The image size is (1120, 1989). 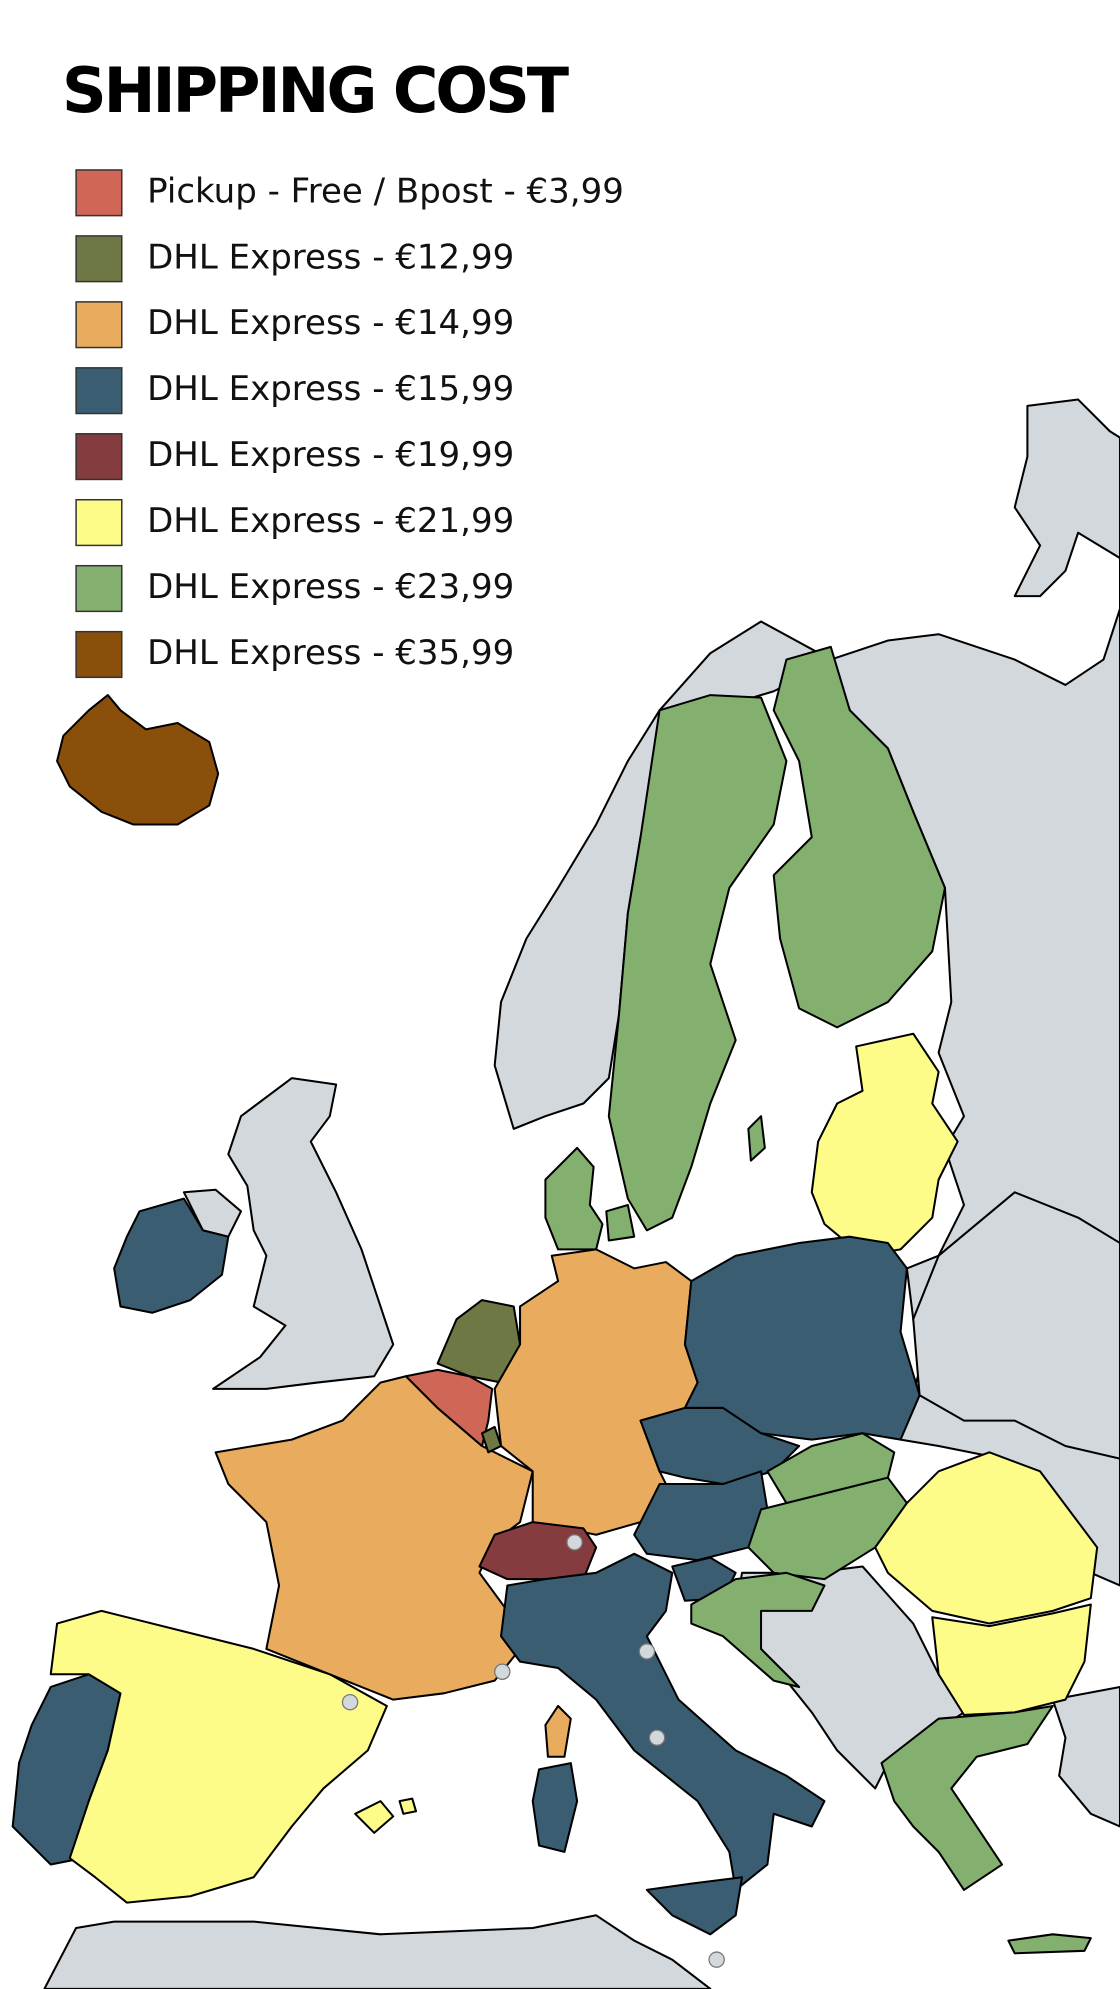 What do you see at coordinates (377, 1951) in the screenshot?
I see `north-africa` at bounding box center [377, 1951].